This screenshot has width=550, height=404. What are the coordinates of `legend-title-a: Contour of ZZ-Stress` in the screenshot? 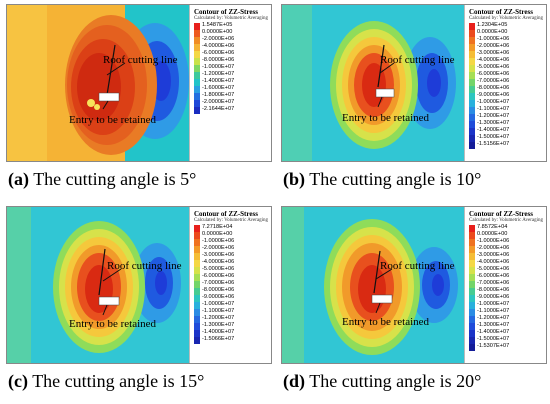 It's located at (226, 12).